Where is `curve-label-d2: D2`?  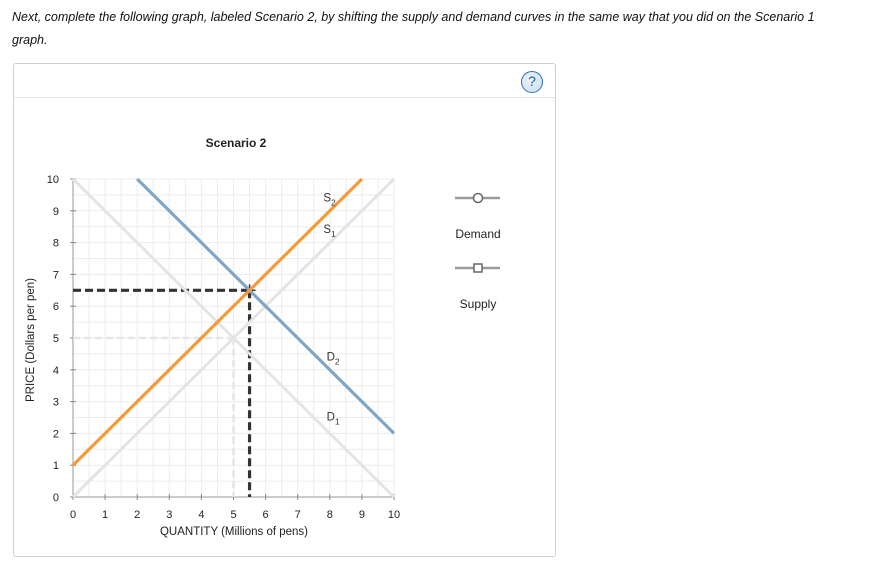 curve-label-d2: D2 is located at coordinates (333, 358).